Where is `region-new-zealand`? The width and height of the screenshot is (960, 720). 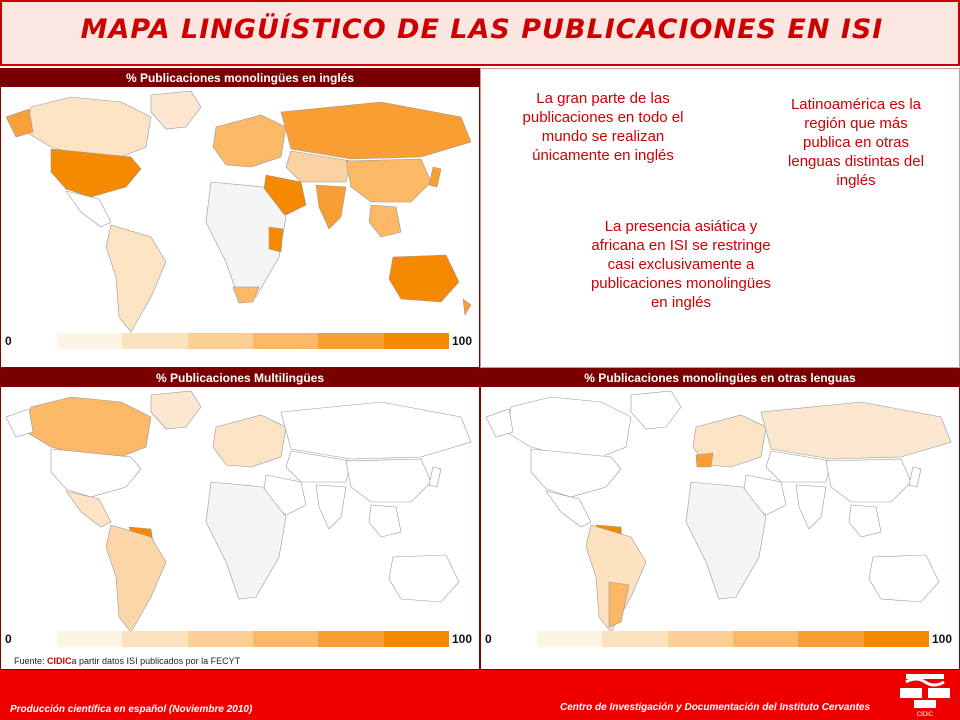
region-new-zealand is located at coordinates (467, 307).